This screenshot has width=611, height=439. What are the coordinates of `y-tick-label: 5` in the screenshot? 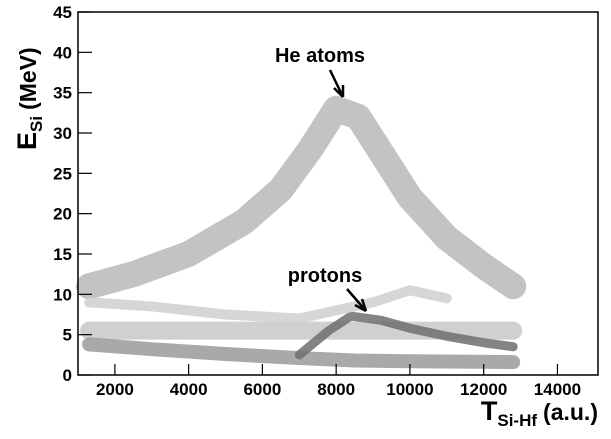 It's located at (67, 335).